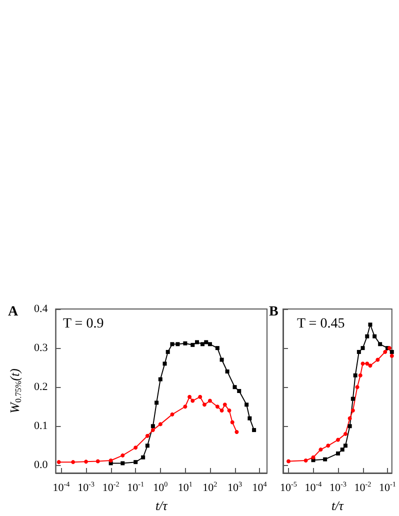  Describe the element at coordinates (15, 391) in the screenshot. I see `y-axis-title: W0.75%(t)` at that location.